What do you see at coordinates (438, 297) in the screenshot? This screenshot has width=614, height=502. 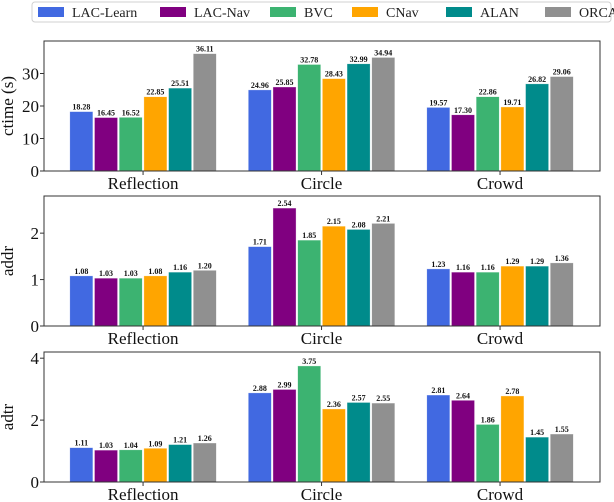 I see `bar-lac-learn-crowd` at bounding box center [438, 297].